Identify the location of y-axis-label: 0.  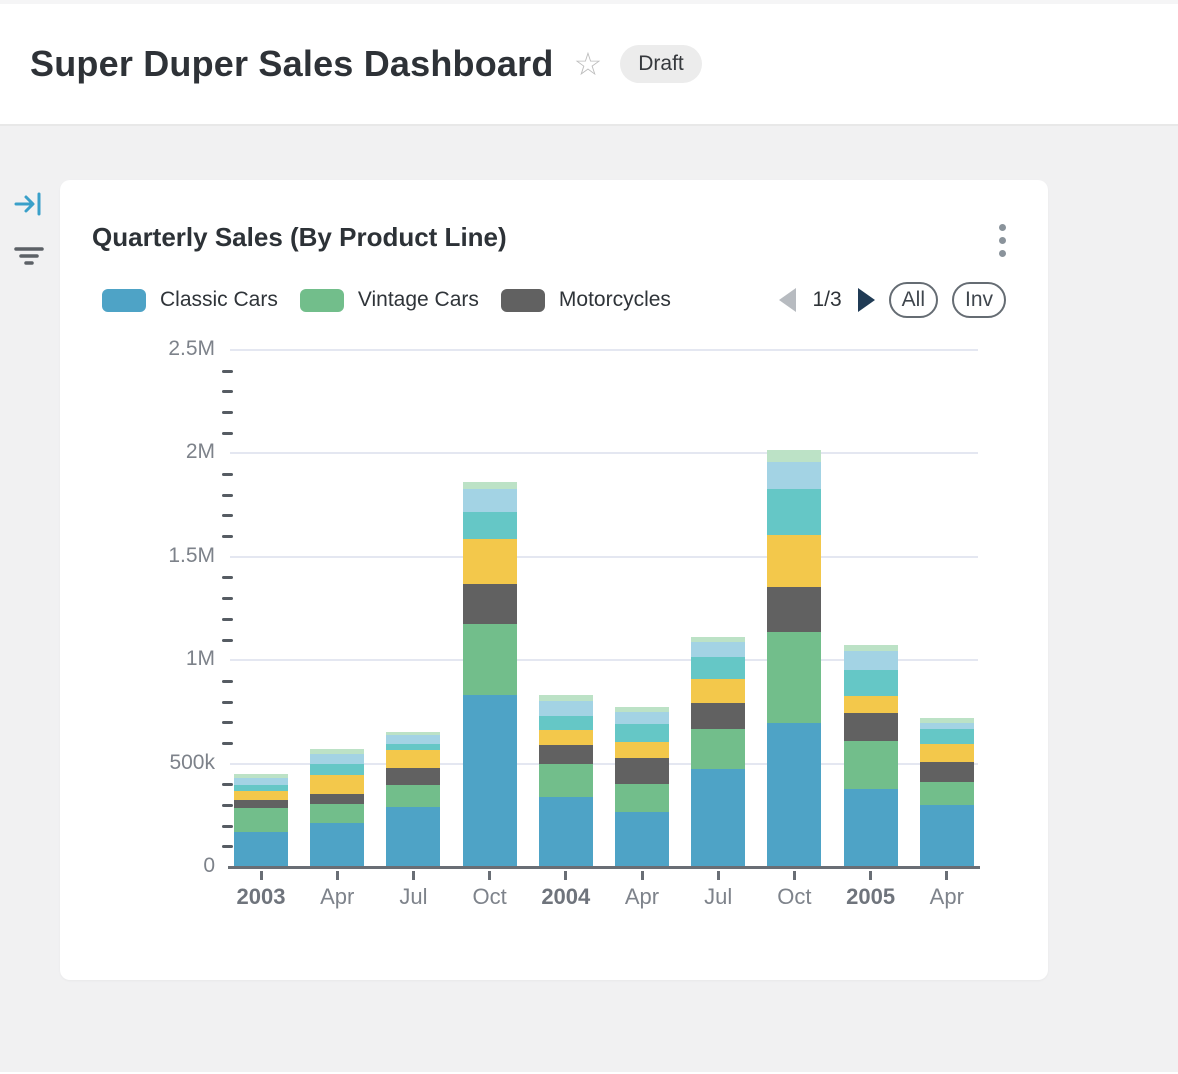
(209, 865).